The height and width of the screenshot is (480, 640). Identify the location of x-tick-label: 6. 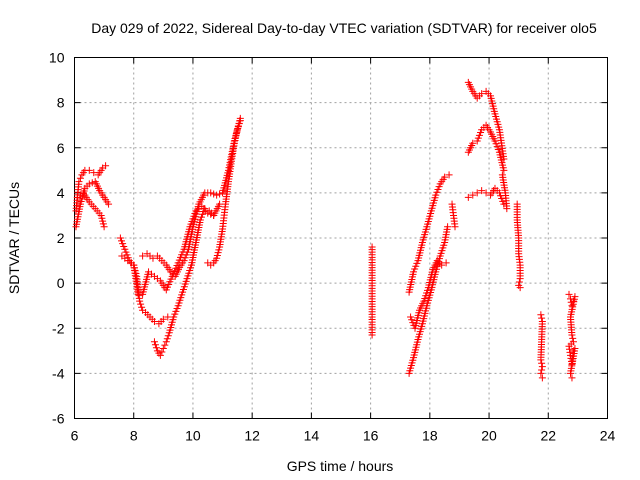
(75, 436).